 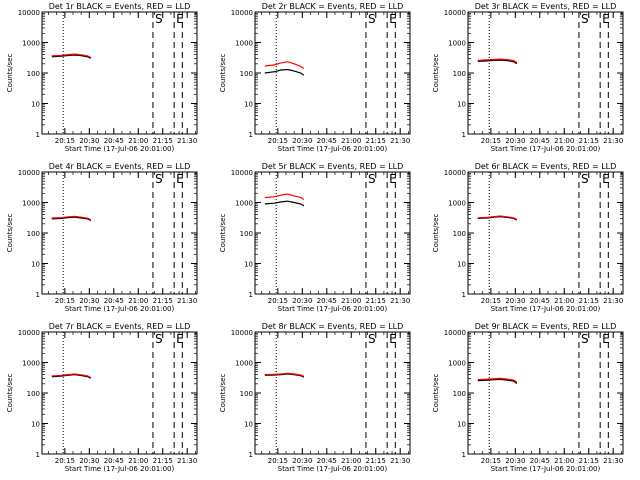 What do you see at coordinates (333, 6) in the screenshot?
I see `chart-title: Det 2r BLACK = Events, RED = LLD` at bounding box center [333, 6].